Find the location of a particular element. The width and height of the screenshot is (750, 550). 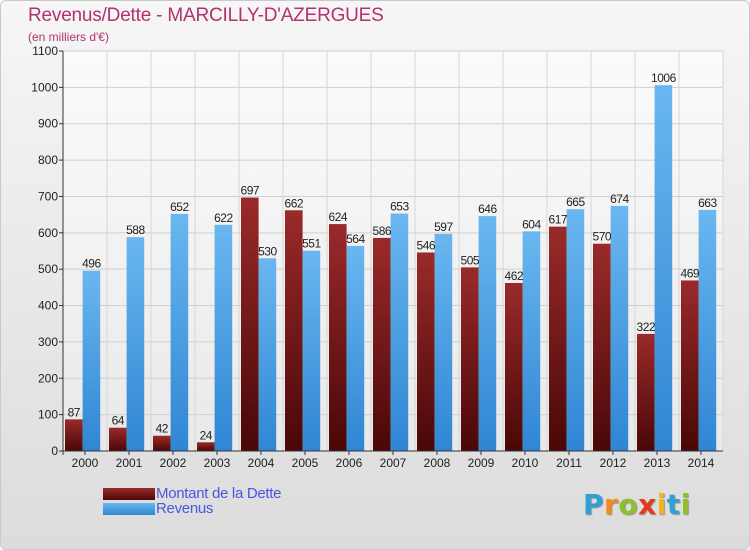

y-tick-label: 600 is located at coordinates (48, 233).